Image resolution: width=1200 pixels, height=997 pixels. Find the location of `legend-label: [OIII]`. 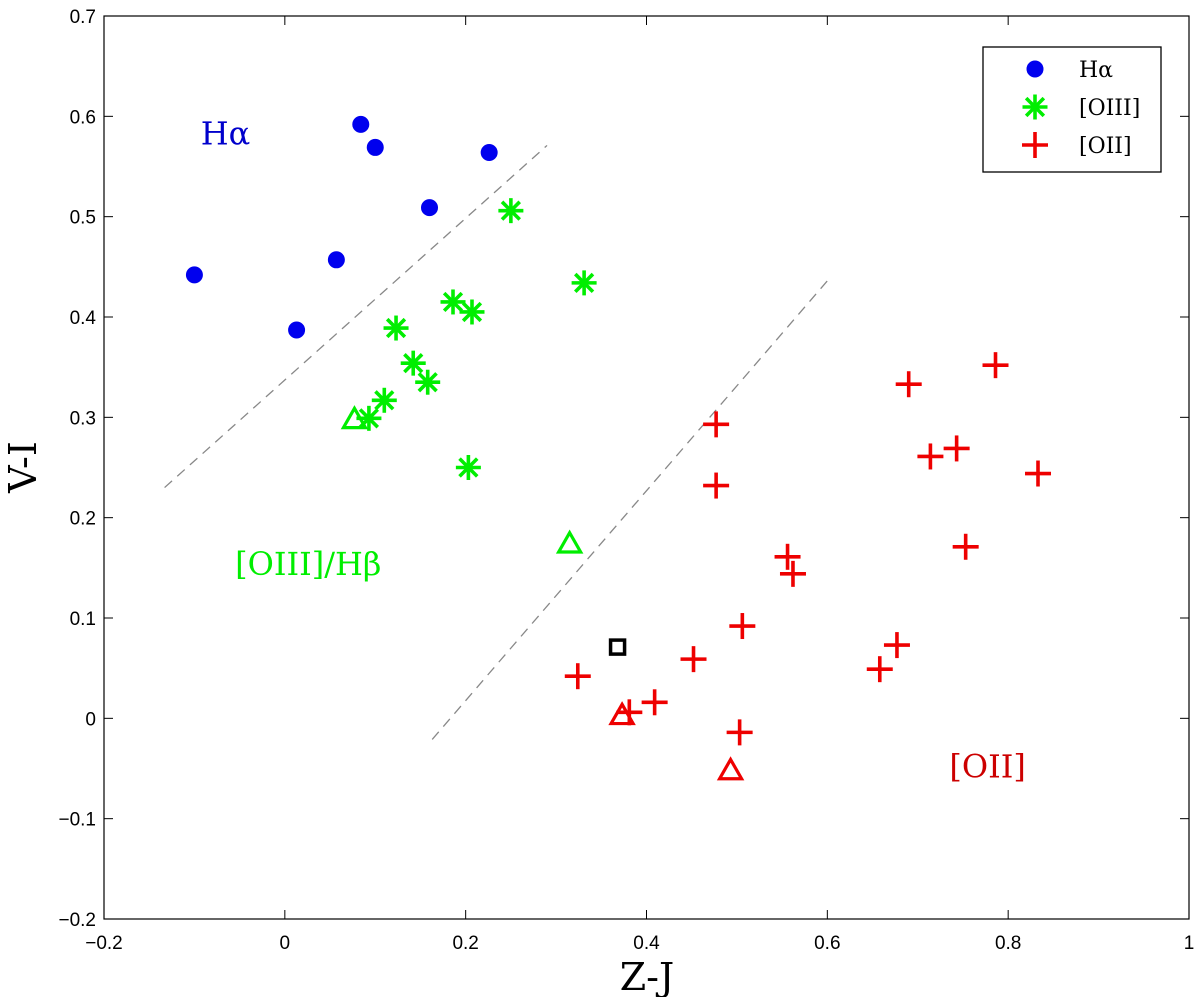

legend-label: [OIII] is located at coordinates (1109, 108).